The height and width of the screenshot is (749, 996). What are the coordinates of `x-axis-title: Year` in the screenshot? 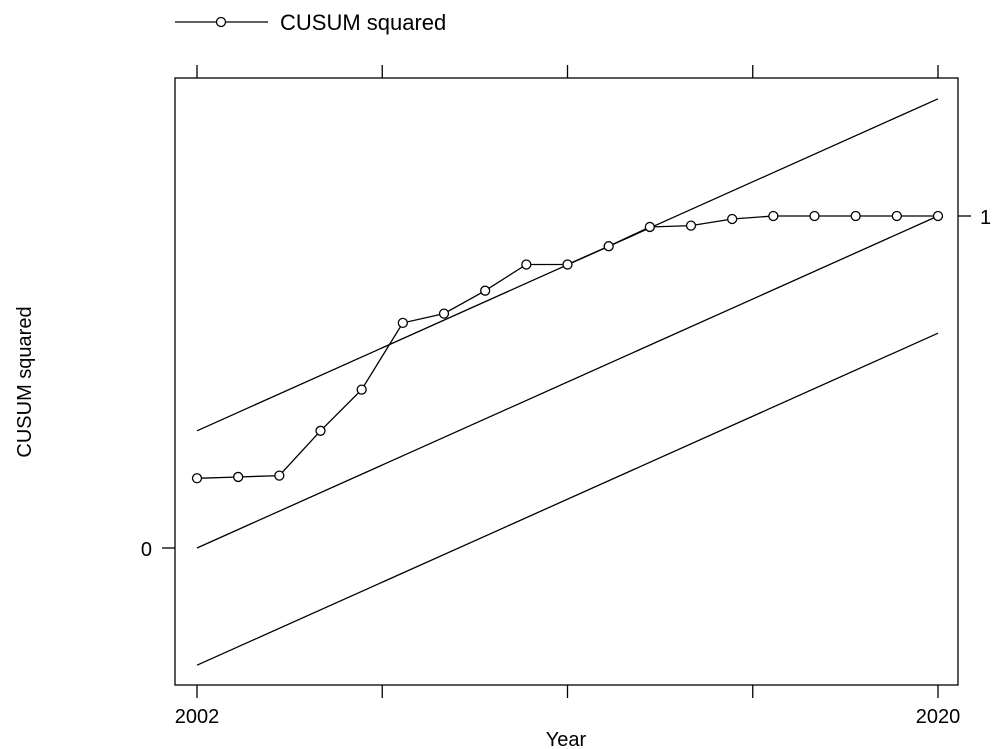 It's located at (566, 739).